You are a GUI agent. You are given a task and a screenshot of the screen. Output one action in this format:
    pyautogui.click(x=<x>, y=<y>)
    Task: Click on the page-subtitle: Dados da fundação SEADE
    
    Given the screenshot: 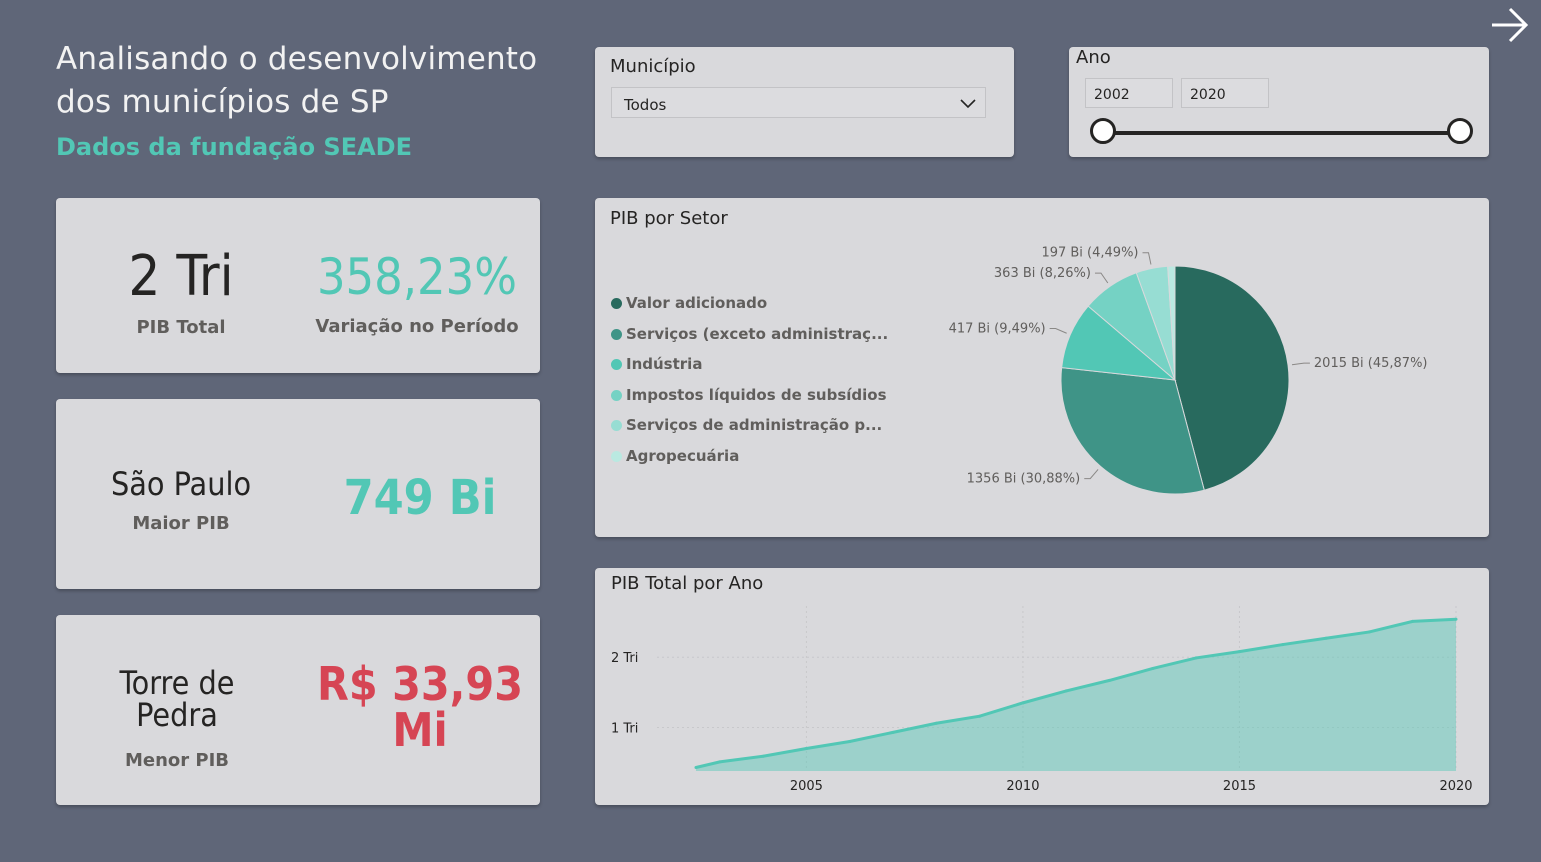 What is the action you would take?
    pyautogui.click(x=234, y=147)
    